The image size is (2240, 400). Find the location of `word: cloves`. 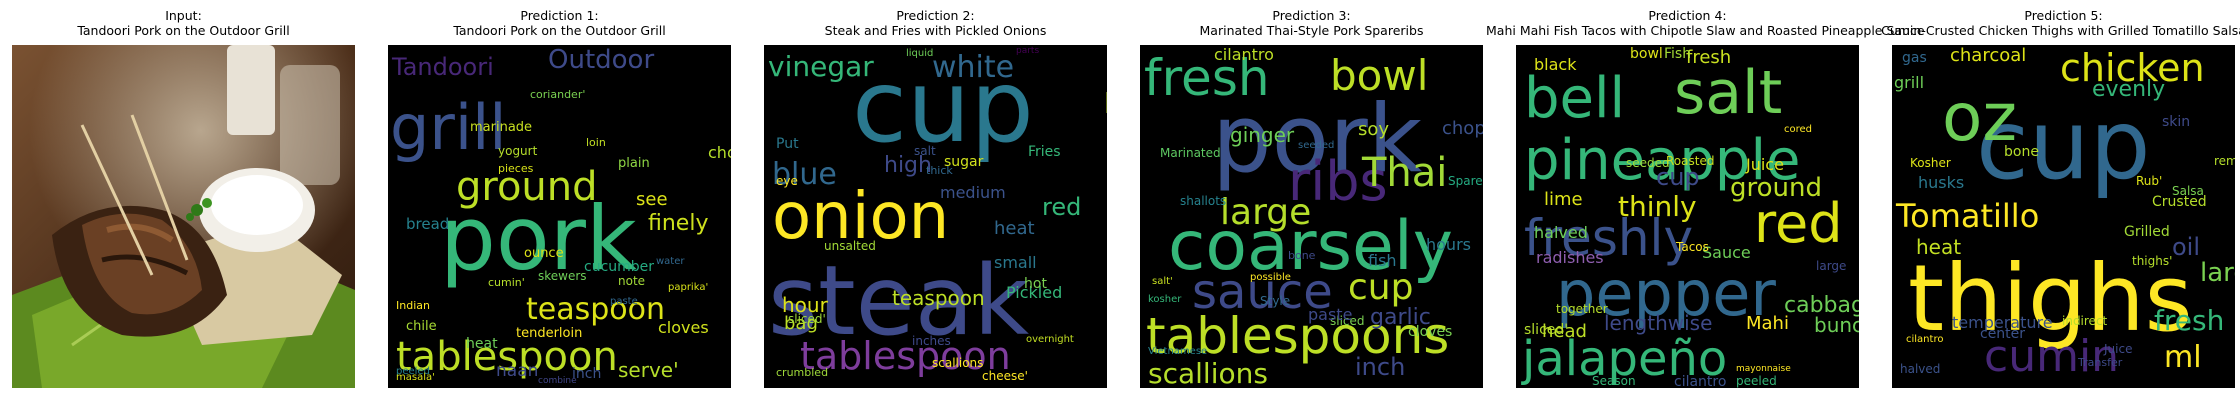

word: cloves is located at coordinates (1430, 332).